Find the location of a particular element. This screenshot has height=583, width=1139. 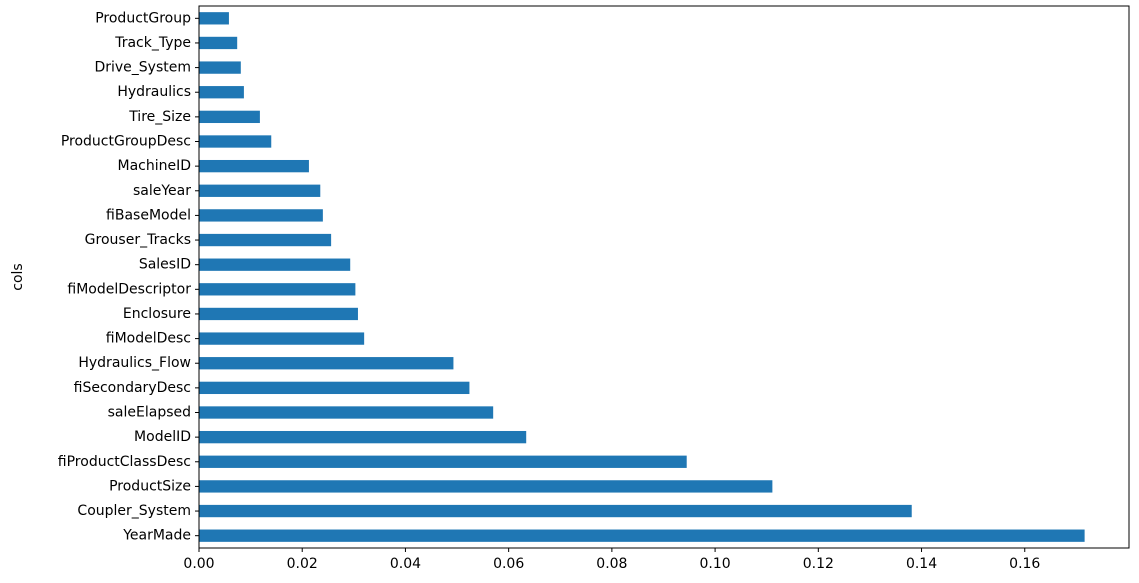

y-tick-label: Enclosure is located at coordinates (157, 314).